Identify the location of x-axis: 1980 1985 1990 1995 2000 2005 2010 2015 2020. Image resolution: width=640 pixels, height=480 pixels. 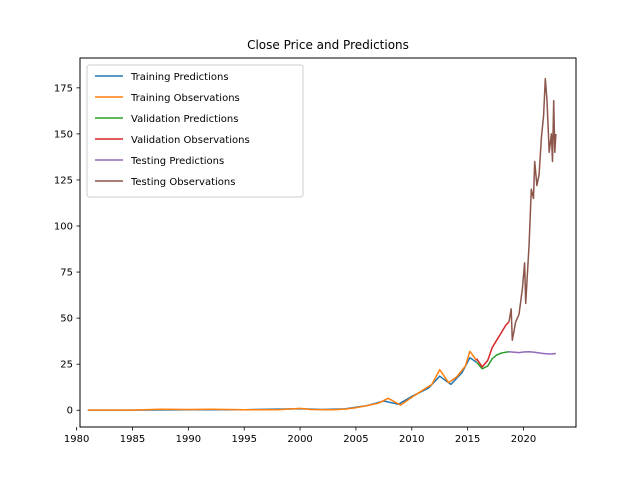
(300, 436).